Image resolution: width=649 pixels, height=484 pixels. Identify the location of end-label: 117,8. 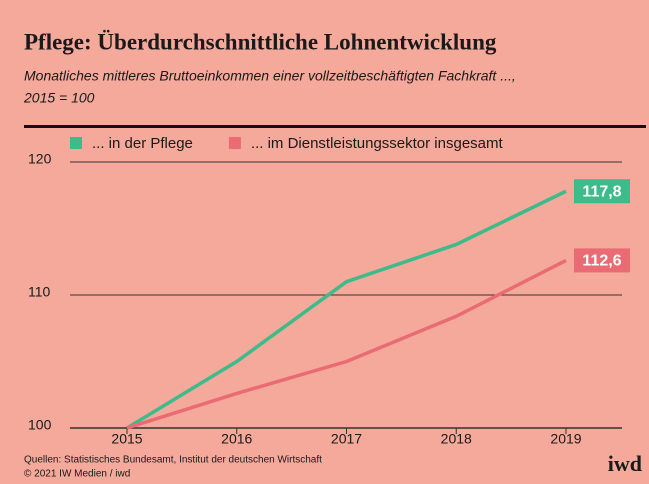
(601, 191).